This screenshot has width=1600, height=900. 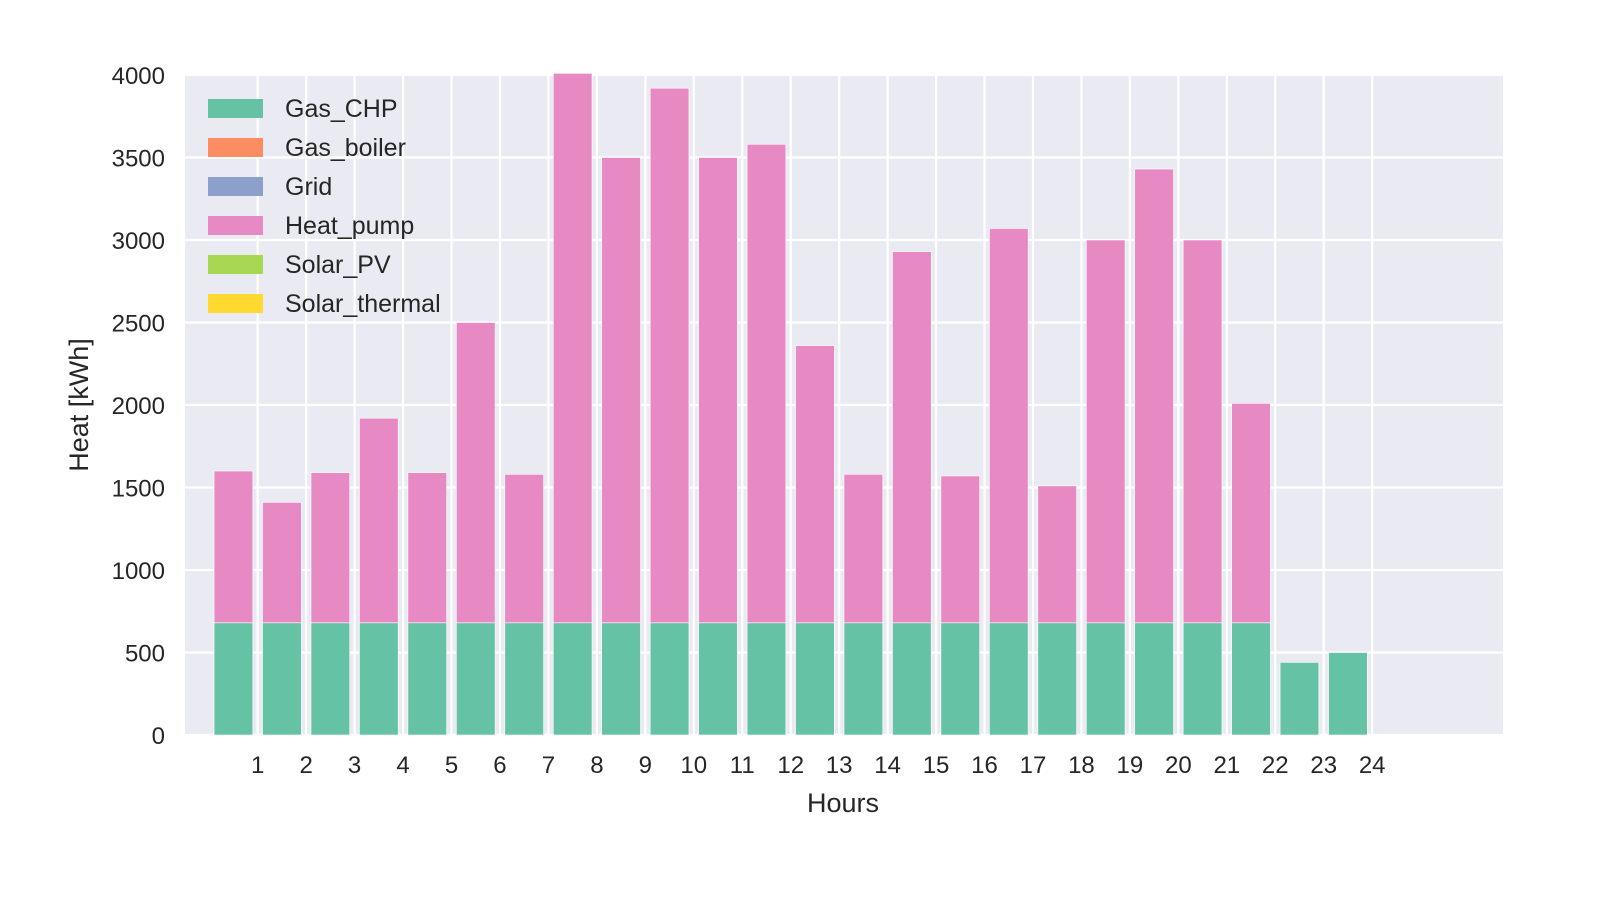 I want to click on y-tick-label: 3000, so click(x=138, y=241).